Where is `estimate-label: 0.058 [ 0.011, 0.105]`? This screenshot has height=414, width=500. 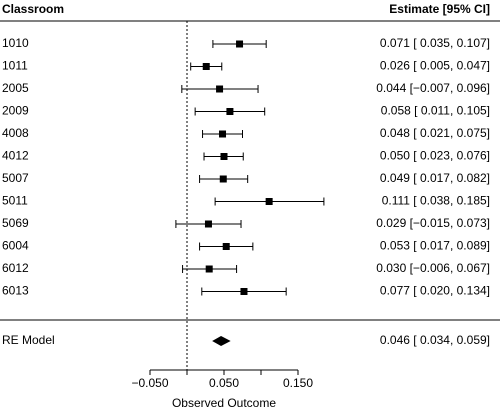
estimate-label: 0.058 [ 0.011, 0.105] is located at coordinates (435, 111).